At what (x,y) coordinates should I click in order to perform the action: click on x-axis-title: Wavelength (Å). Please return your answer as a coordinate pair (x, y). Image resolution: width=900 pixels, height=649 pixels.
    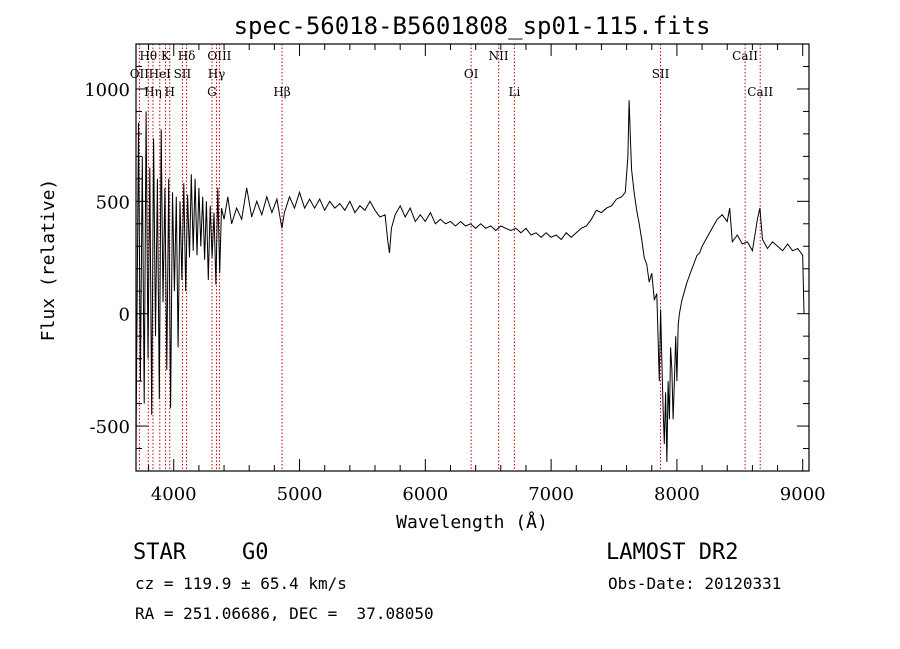
    Looking at the image, I should click on (472, 522).